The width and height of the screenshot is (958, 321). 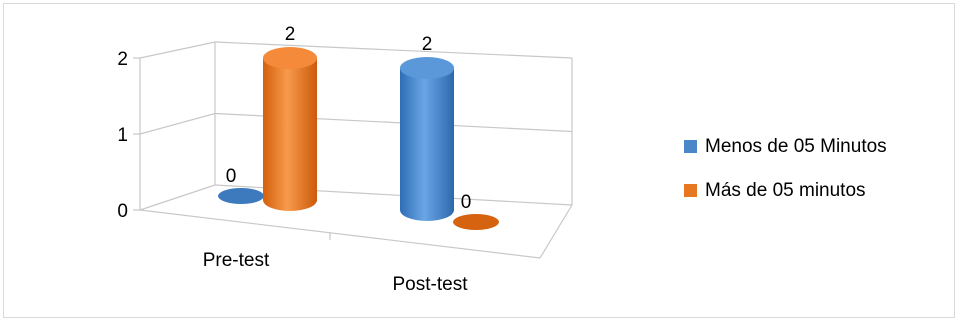 I want to click on y-axis: 0 1 2, so click(x=128, y=135).